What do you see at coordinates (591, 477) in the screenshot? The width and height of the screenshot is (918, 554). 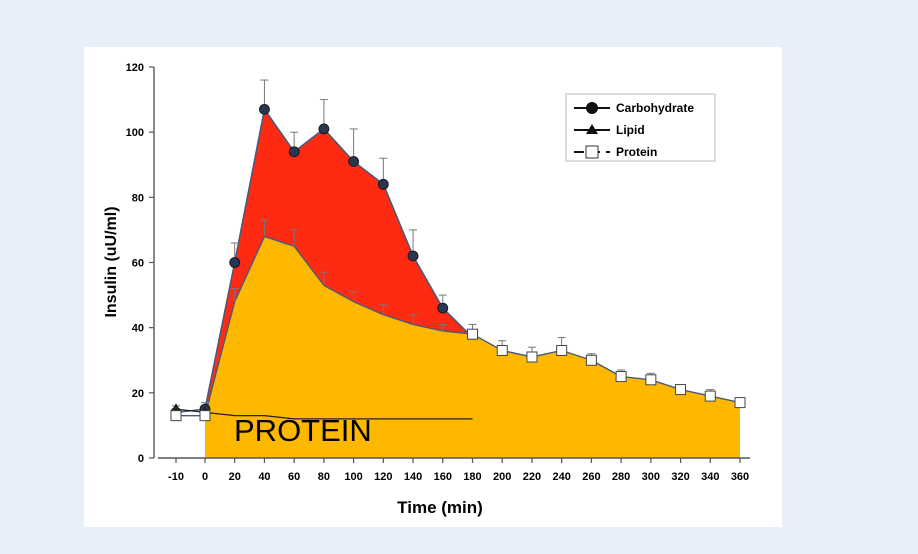 I see `x-tick-label: 260` at bounding box center [591, 477].